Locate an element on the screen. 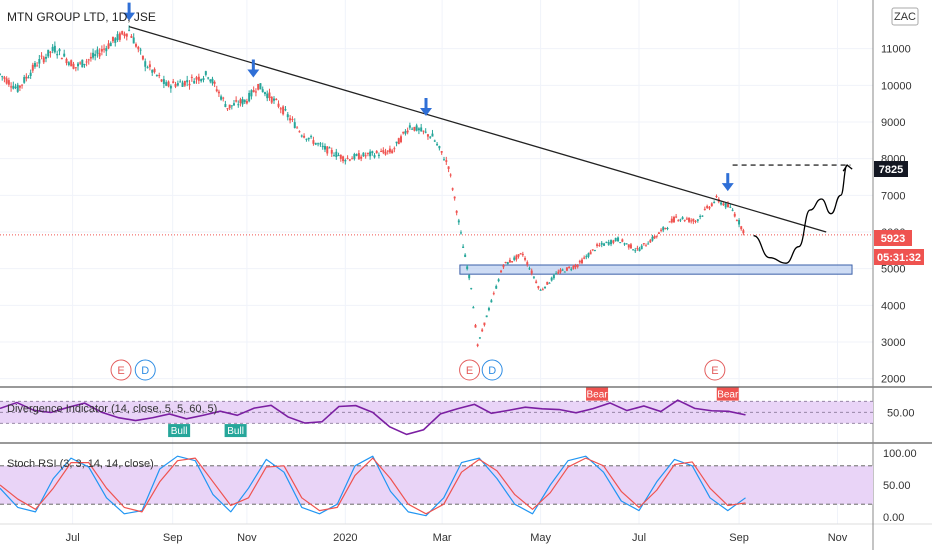  currency-badge: ZAC is located at coordinates (905, 16).